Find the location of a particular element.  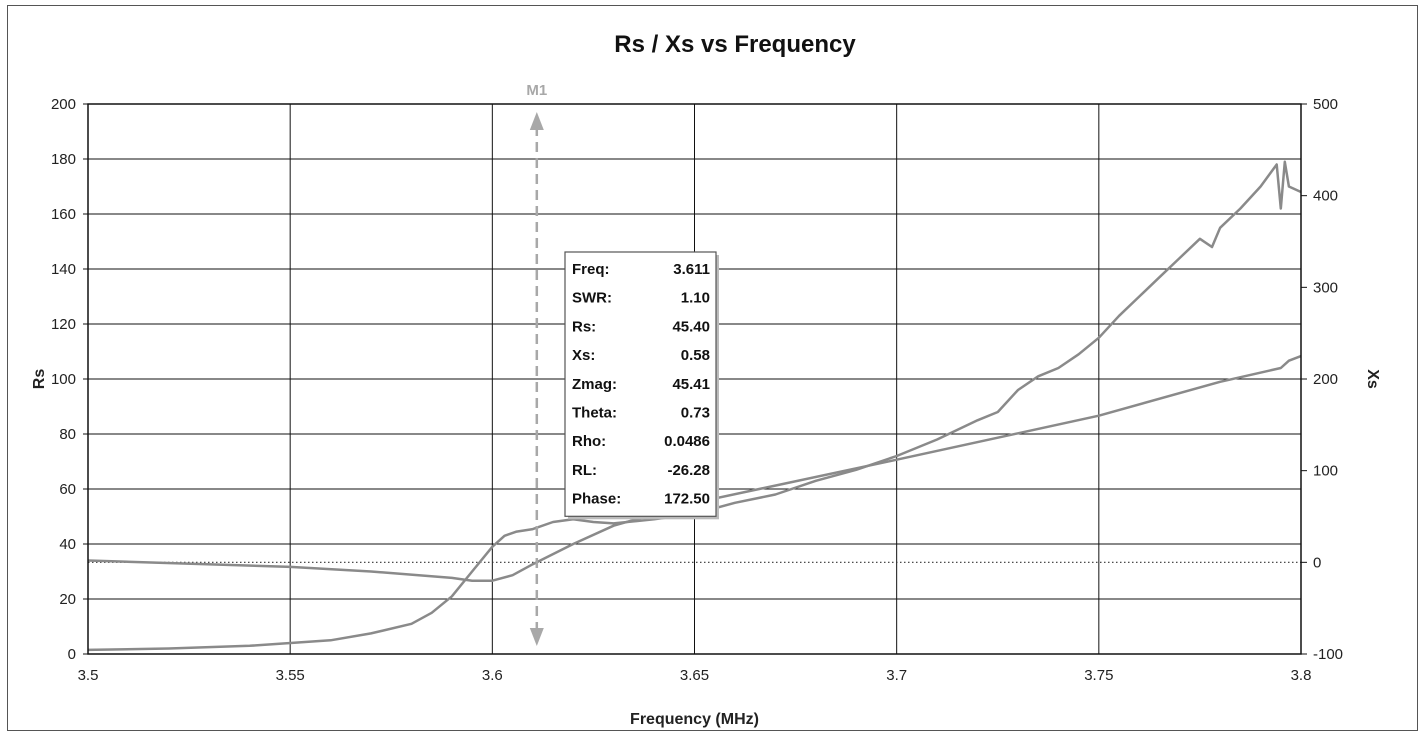

marker-label: M1 is located at coordinates (536, 90).